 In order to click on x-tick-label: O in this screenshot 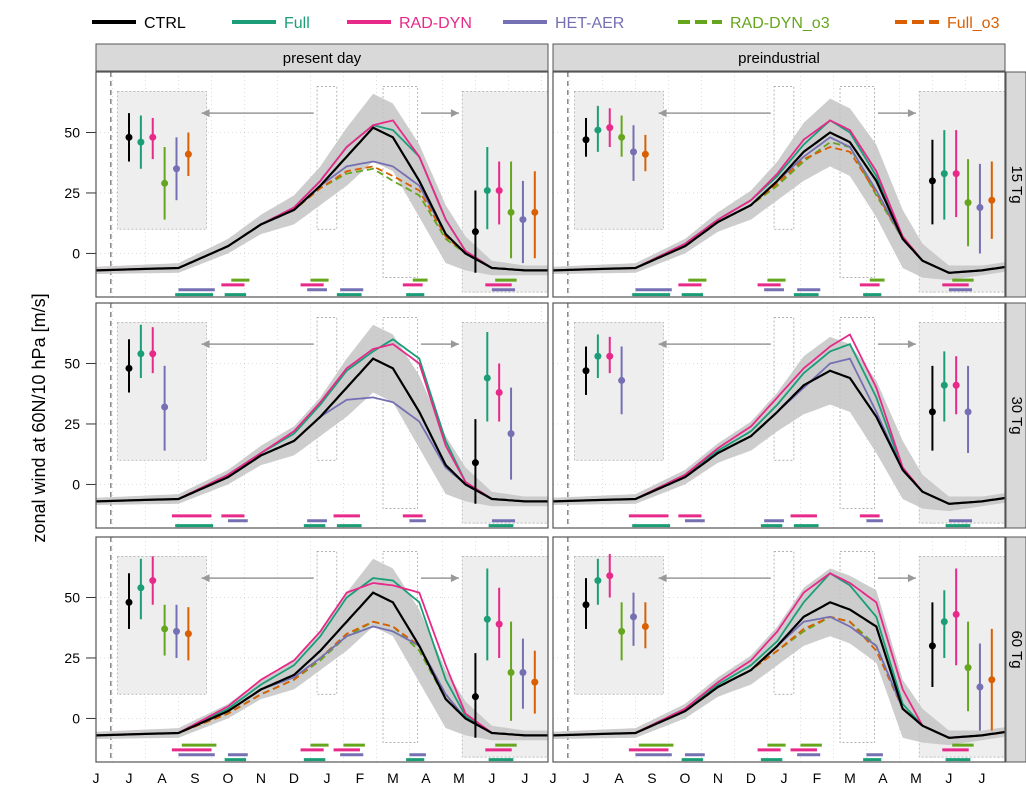, I will do `click(228, 778)`.